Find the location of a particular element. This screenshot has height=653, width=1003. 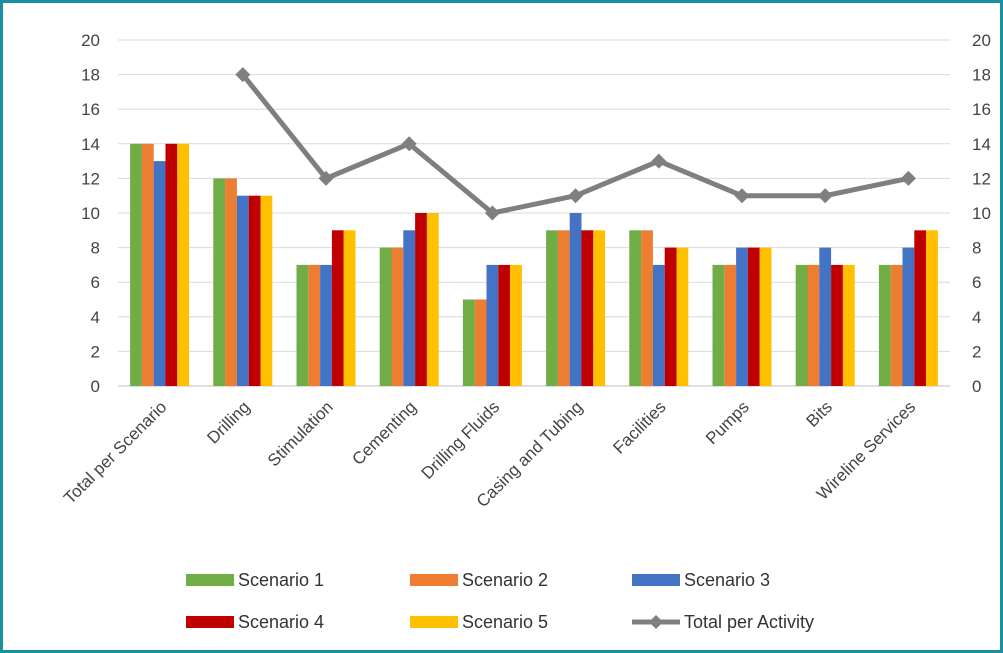

y-tick-label-right: 8 is located at coordinates (976, 248).